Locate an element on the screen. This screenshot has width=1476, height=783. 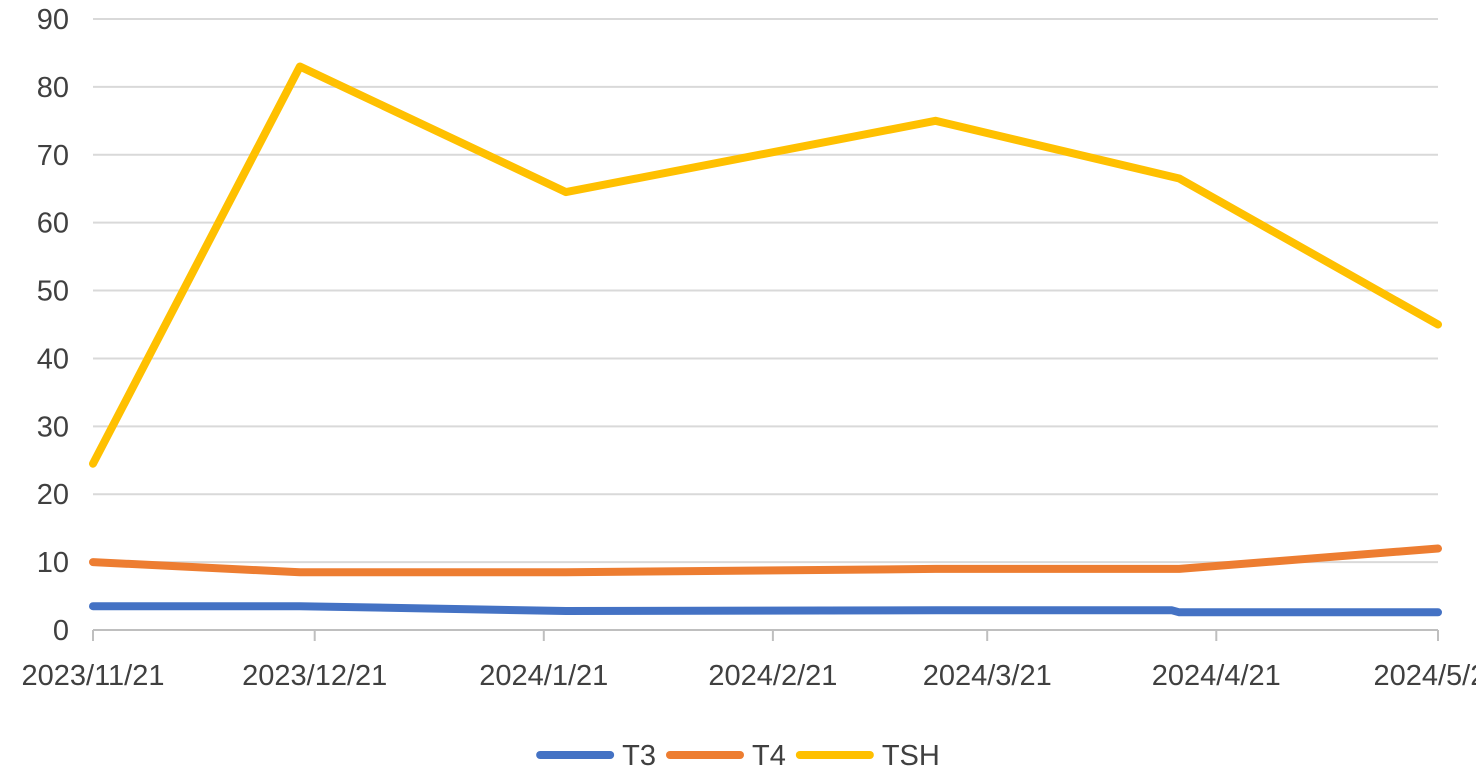
y-tick-label: 50 is located at coordinates (53, 292).